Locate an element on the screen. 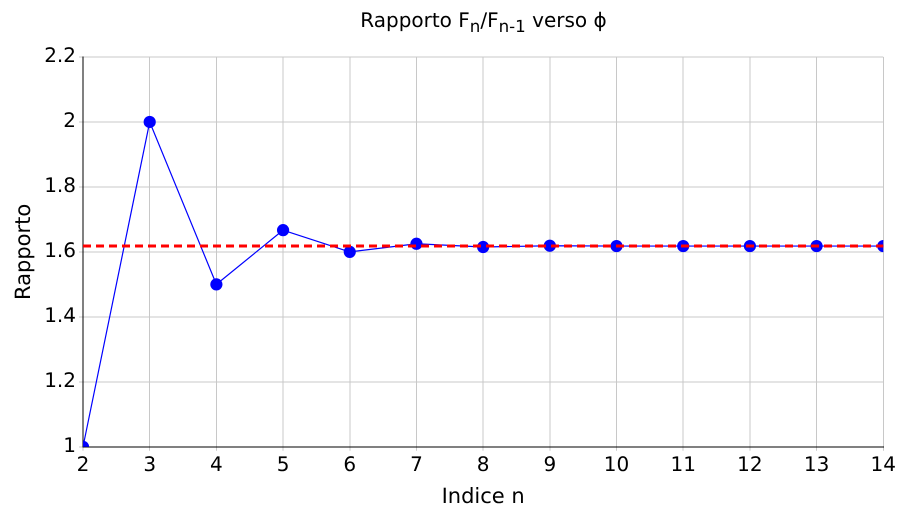  y-axis-title: Rapporto is located at coordinates (23, 252).